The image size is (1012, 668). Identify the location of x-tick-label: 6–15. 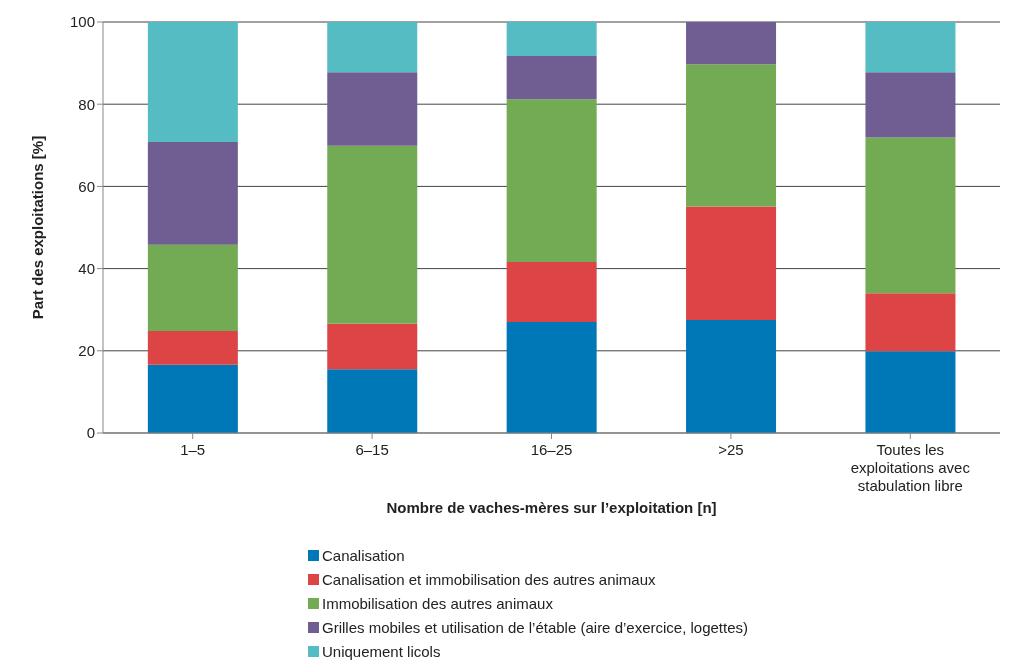
(372, 449).